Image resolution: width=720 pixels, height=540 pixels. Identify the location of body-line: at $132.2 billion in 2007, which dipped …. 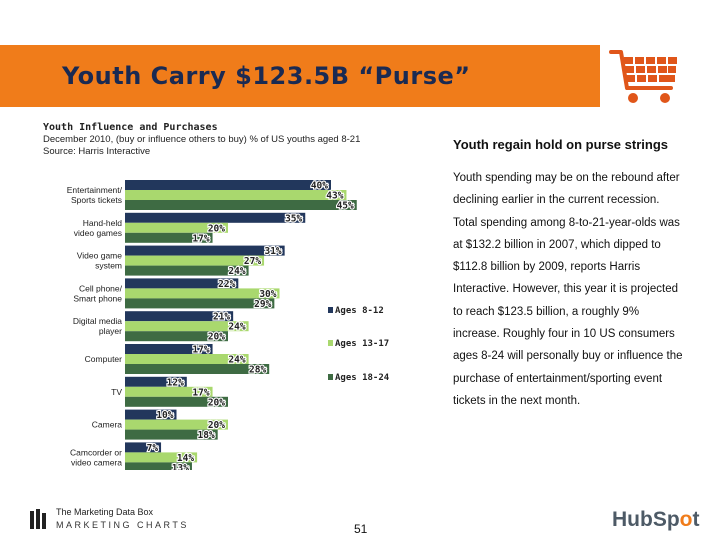
(557, 244).